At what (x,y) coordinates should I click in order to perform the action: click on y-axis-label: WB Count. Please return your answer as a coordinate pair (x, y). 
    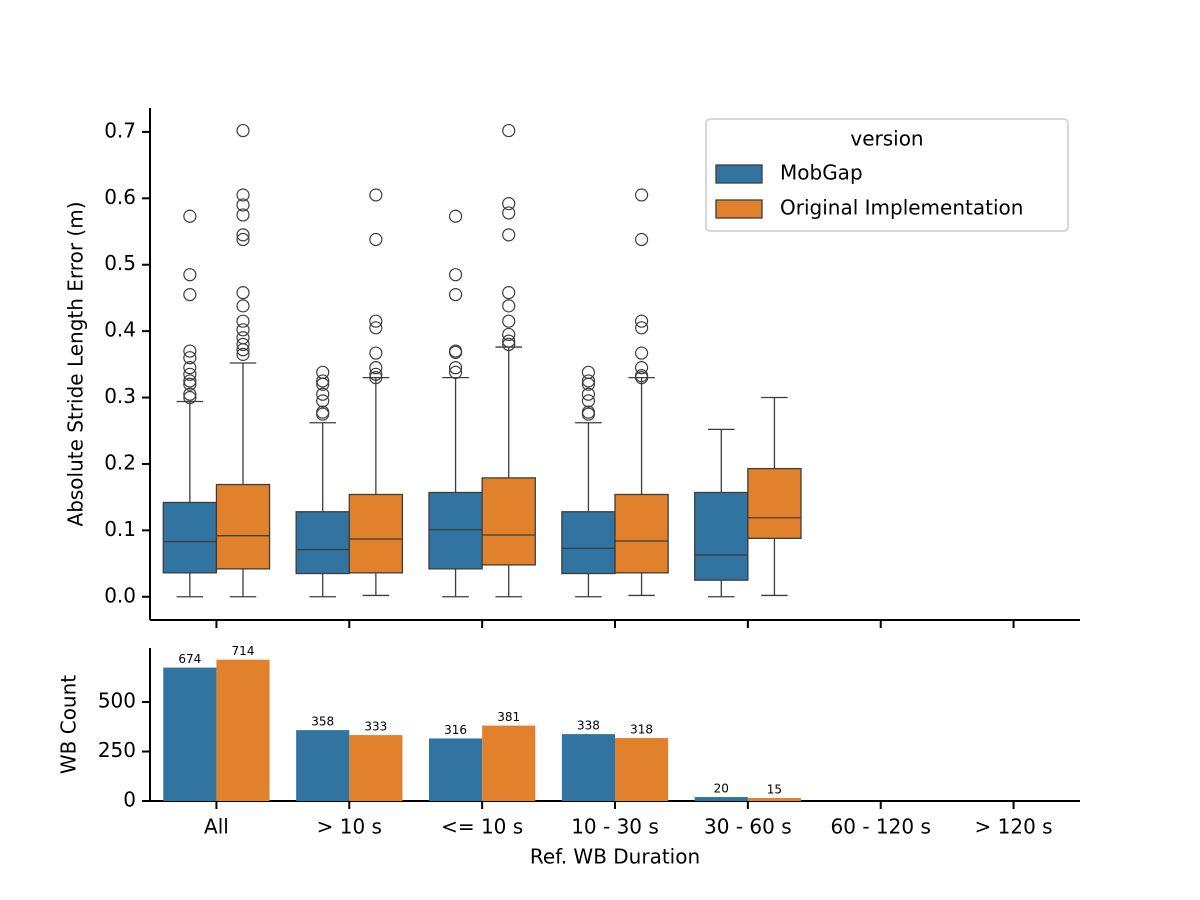
    Looking at the image, I should click on (69, 724).